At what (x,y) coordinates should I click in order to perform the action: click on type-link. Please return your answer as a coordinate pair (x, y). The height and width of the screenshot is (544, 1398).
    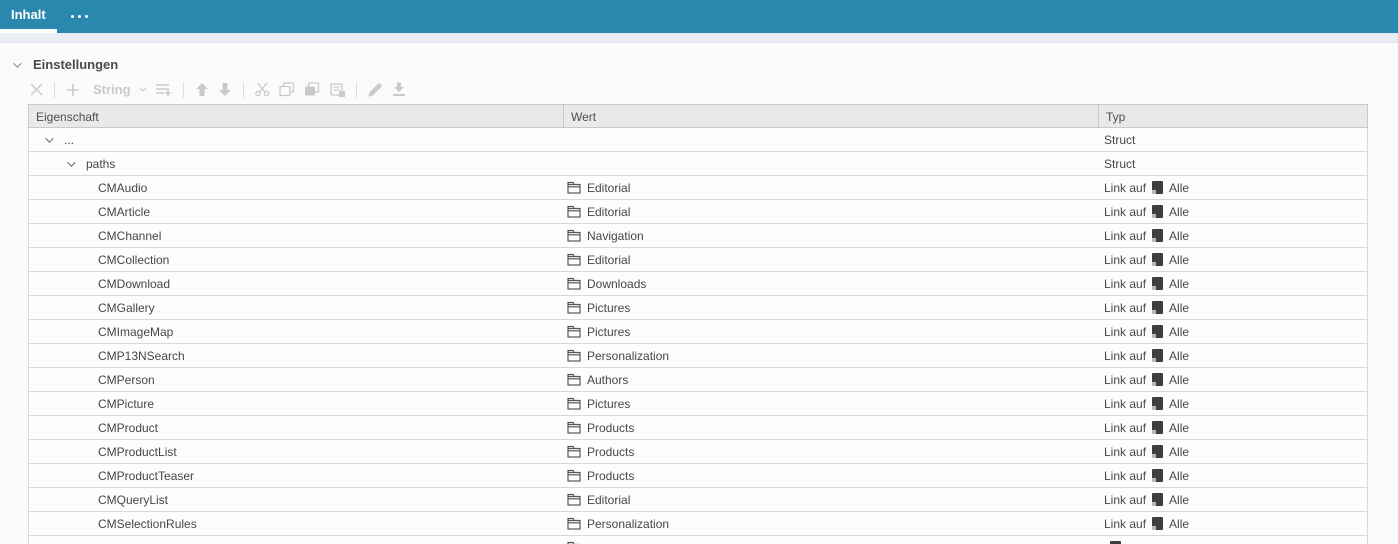
    Looking at the image, I should click on (1115, 542).